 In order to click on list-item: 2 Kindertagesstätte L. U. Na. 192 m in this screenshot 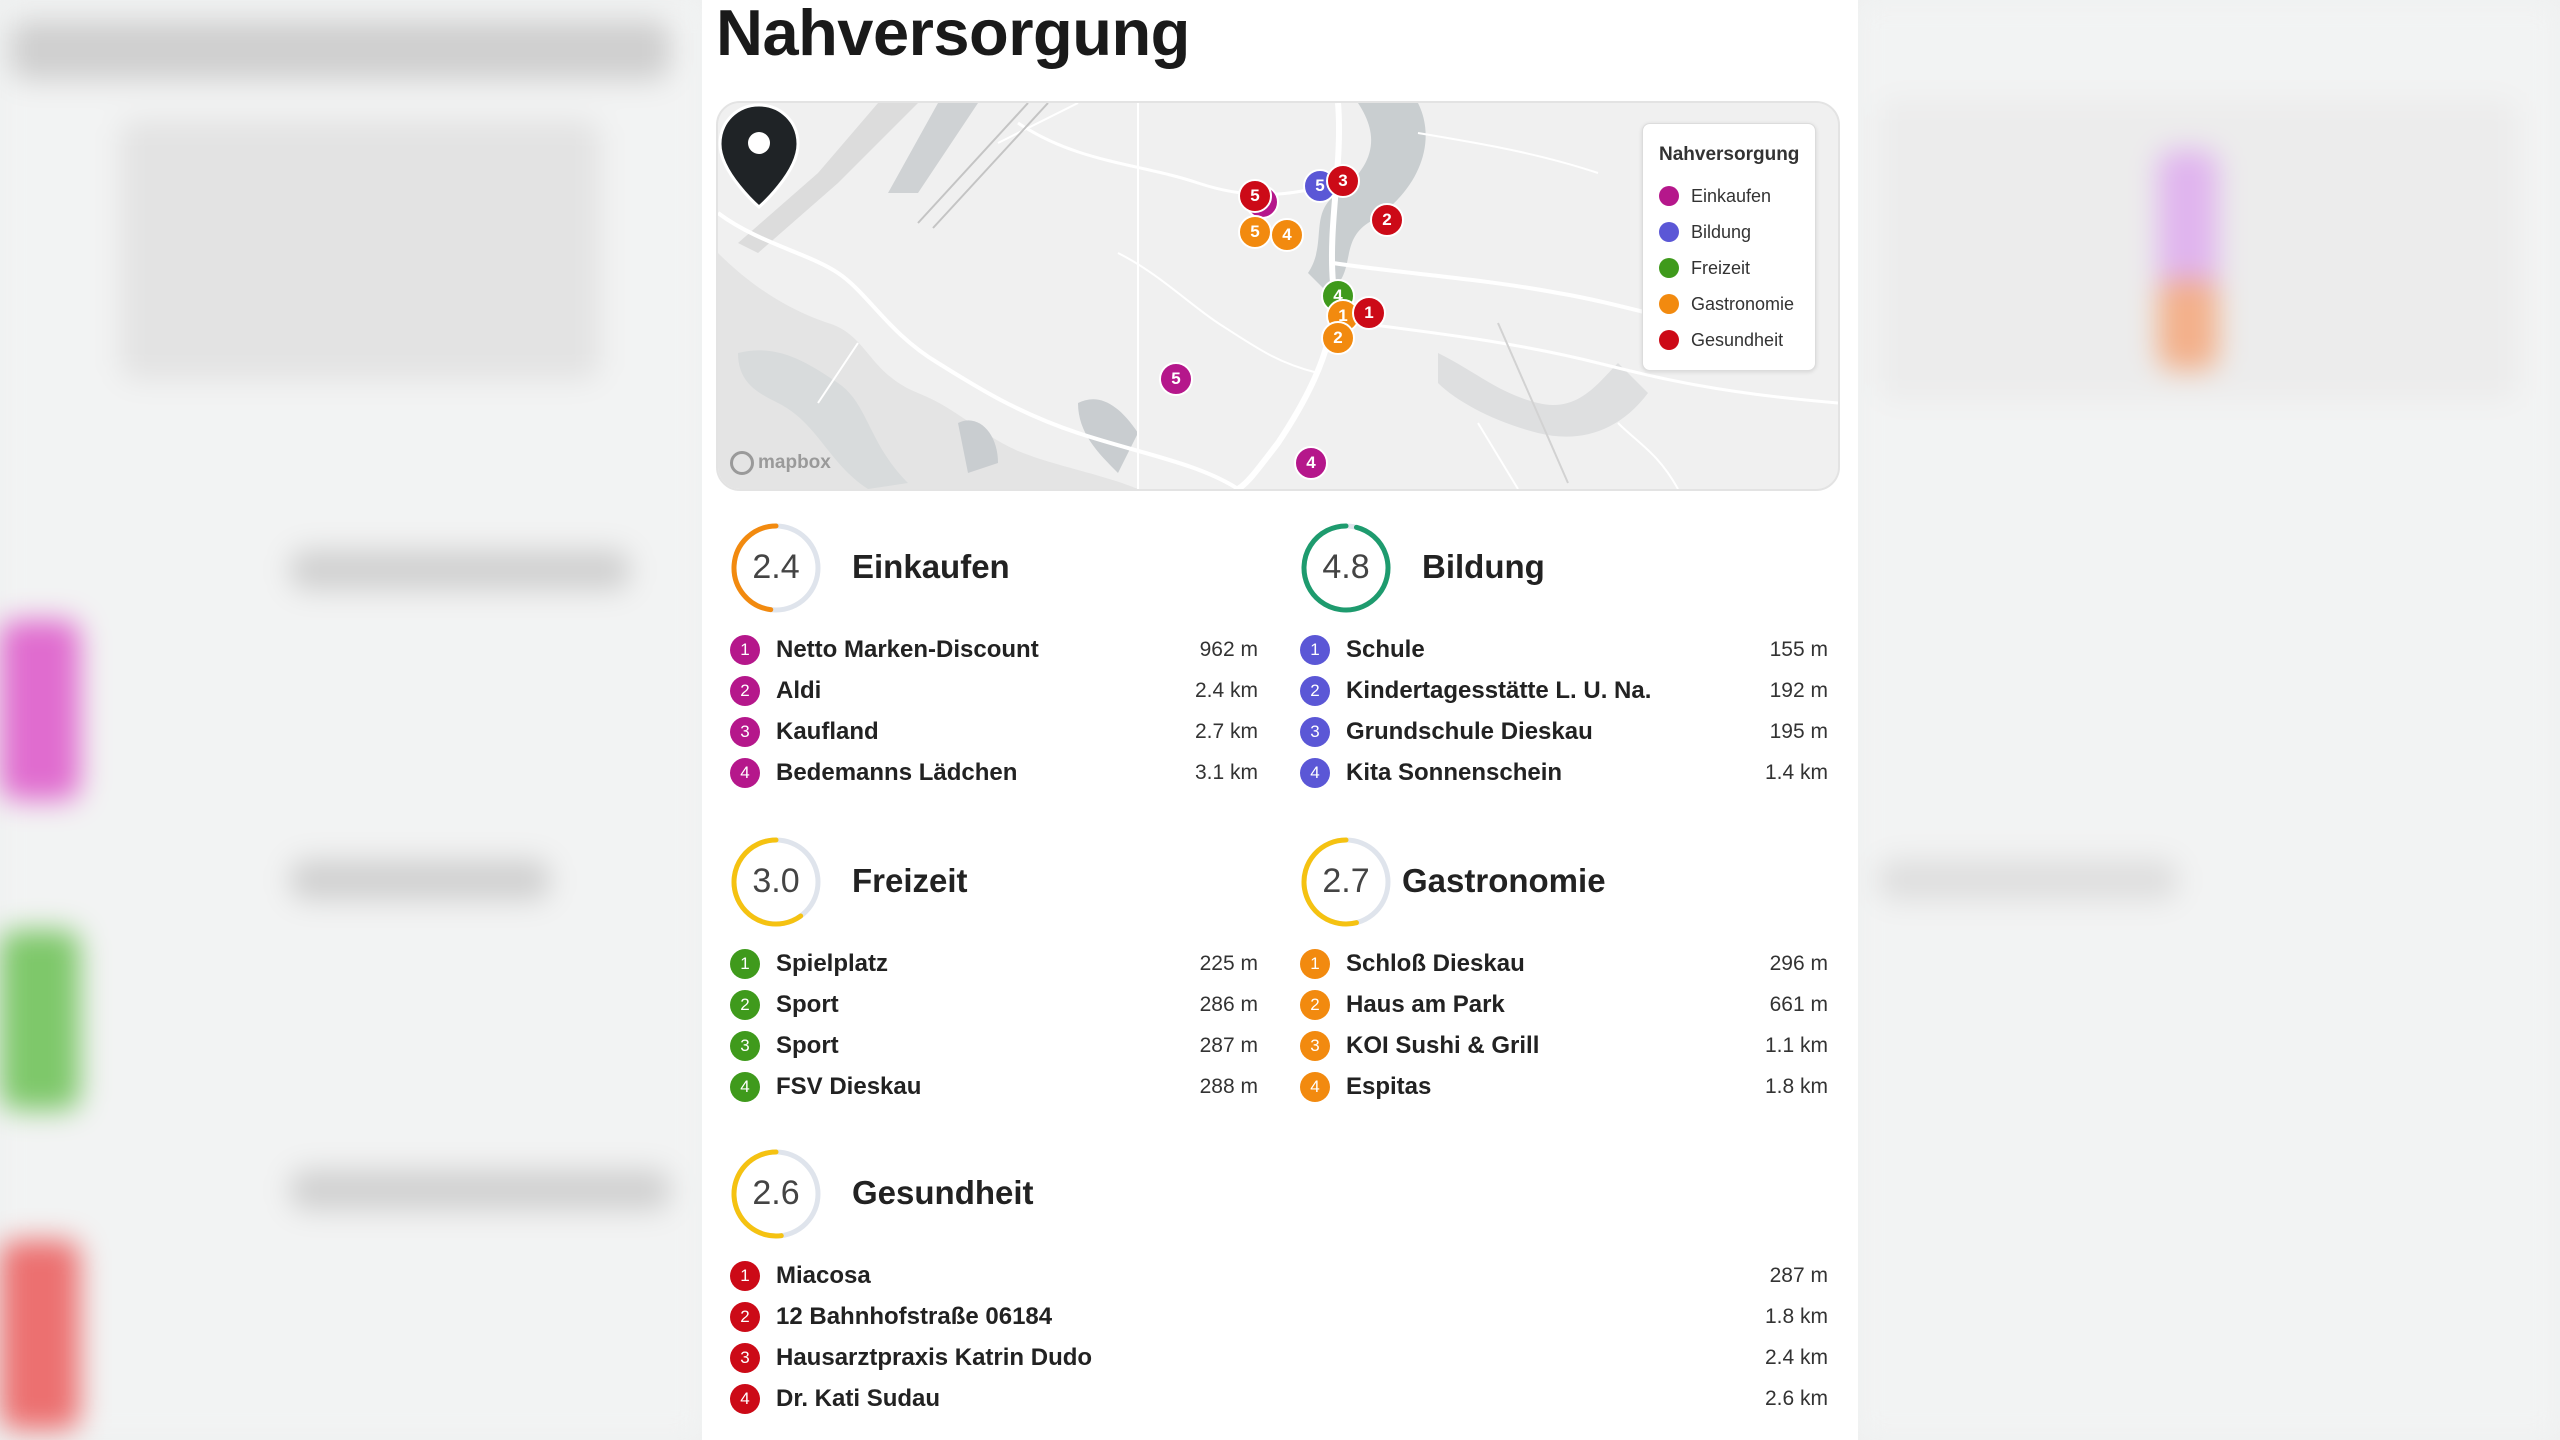, I will do `click(1564, 691)`.